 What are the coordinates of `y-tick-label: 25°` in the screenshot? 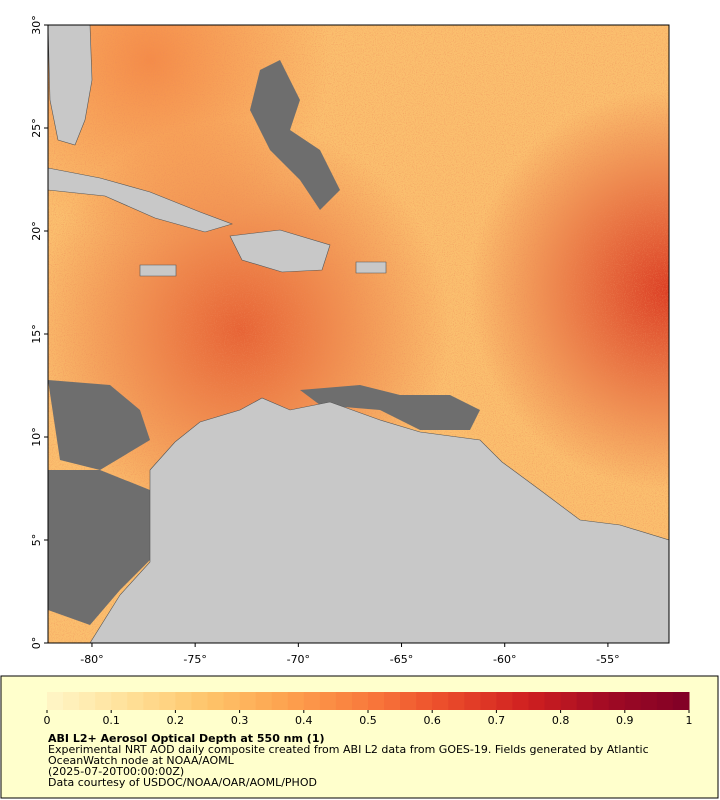 It's located at (36, 128).